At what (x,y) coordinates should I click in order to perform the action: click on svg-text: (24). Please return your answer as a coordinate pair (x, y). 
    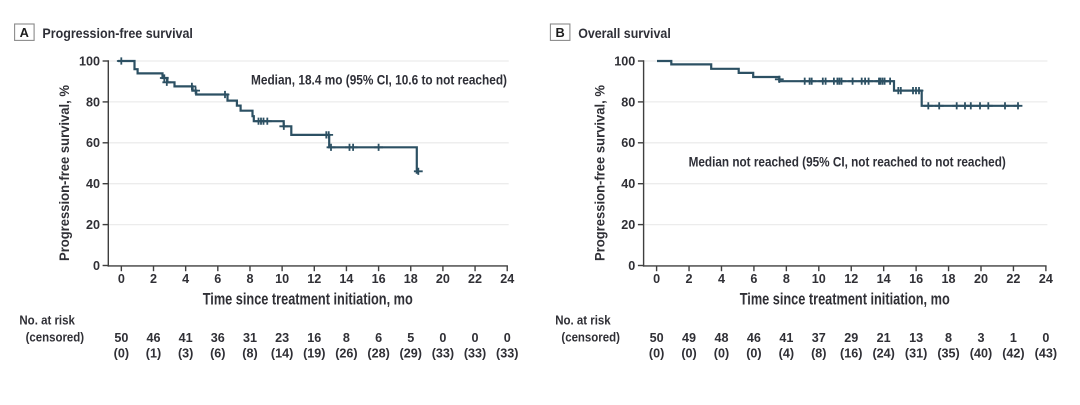
    Looking at the image, I should click on (883, 354).